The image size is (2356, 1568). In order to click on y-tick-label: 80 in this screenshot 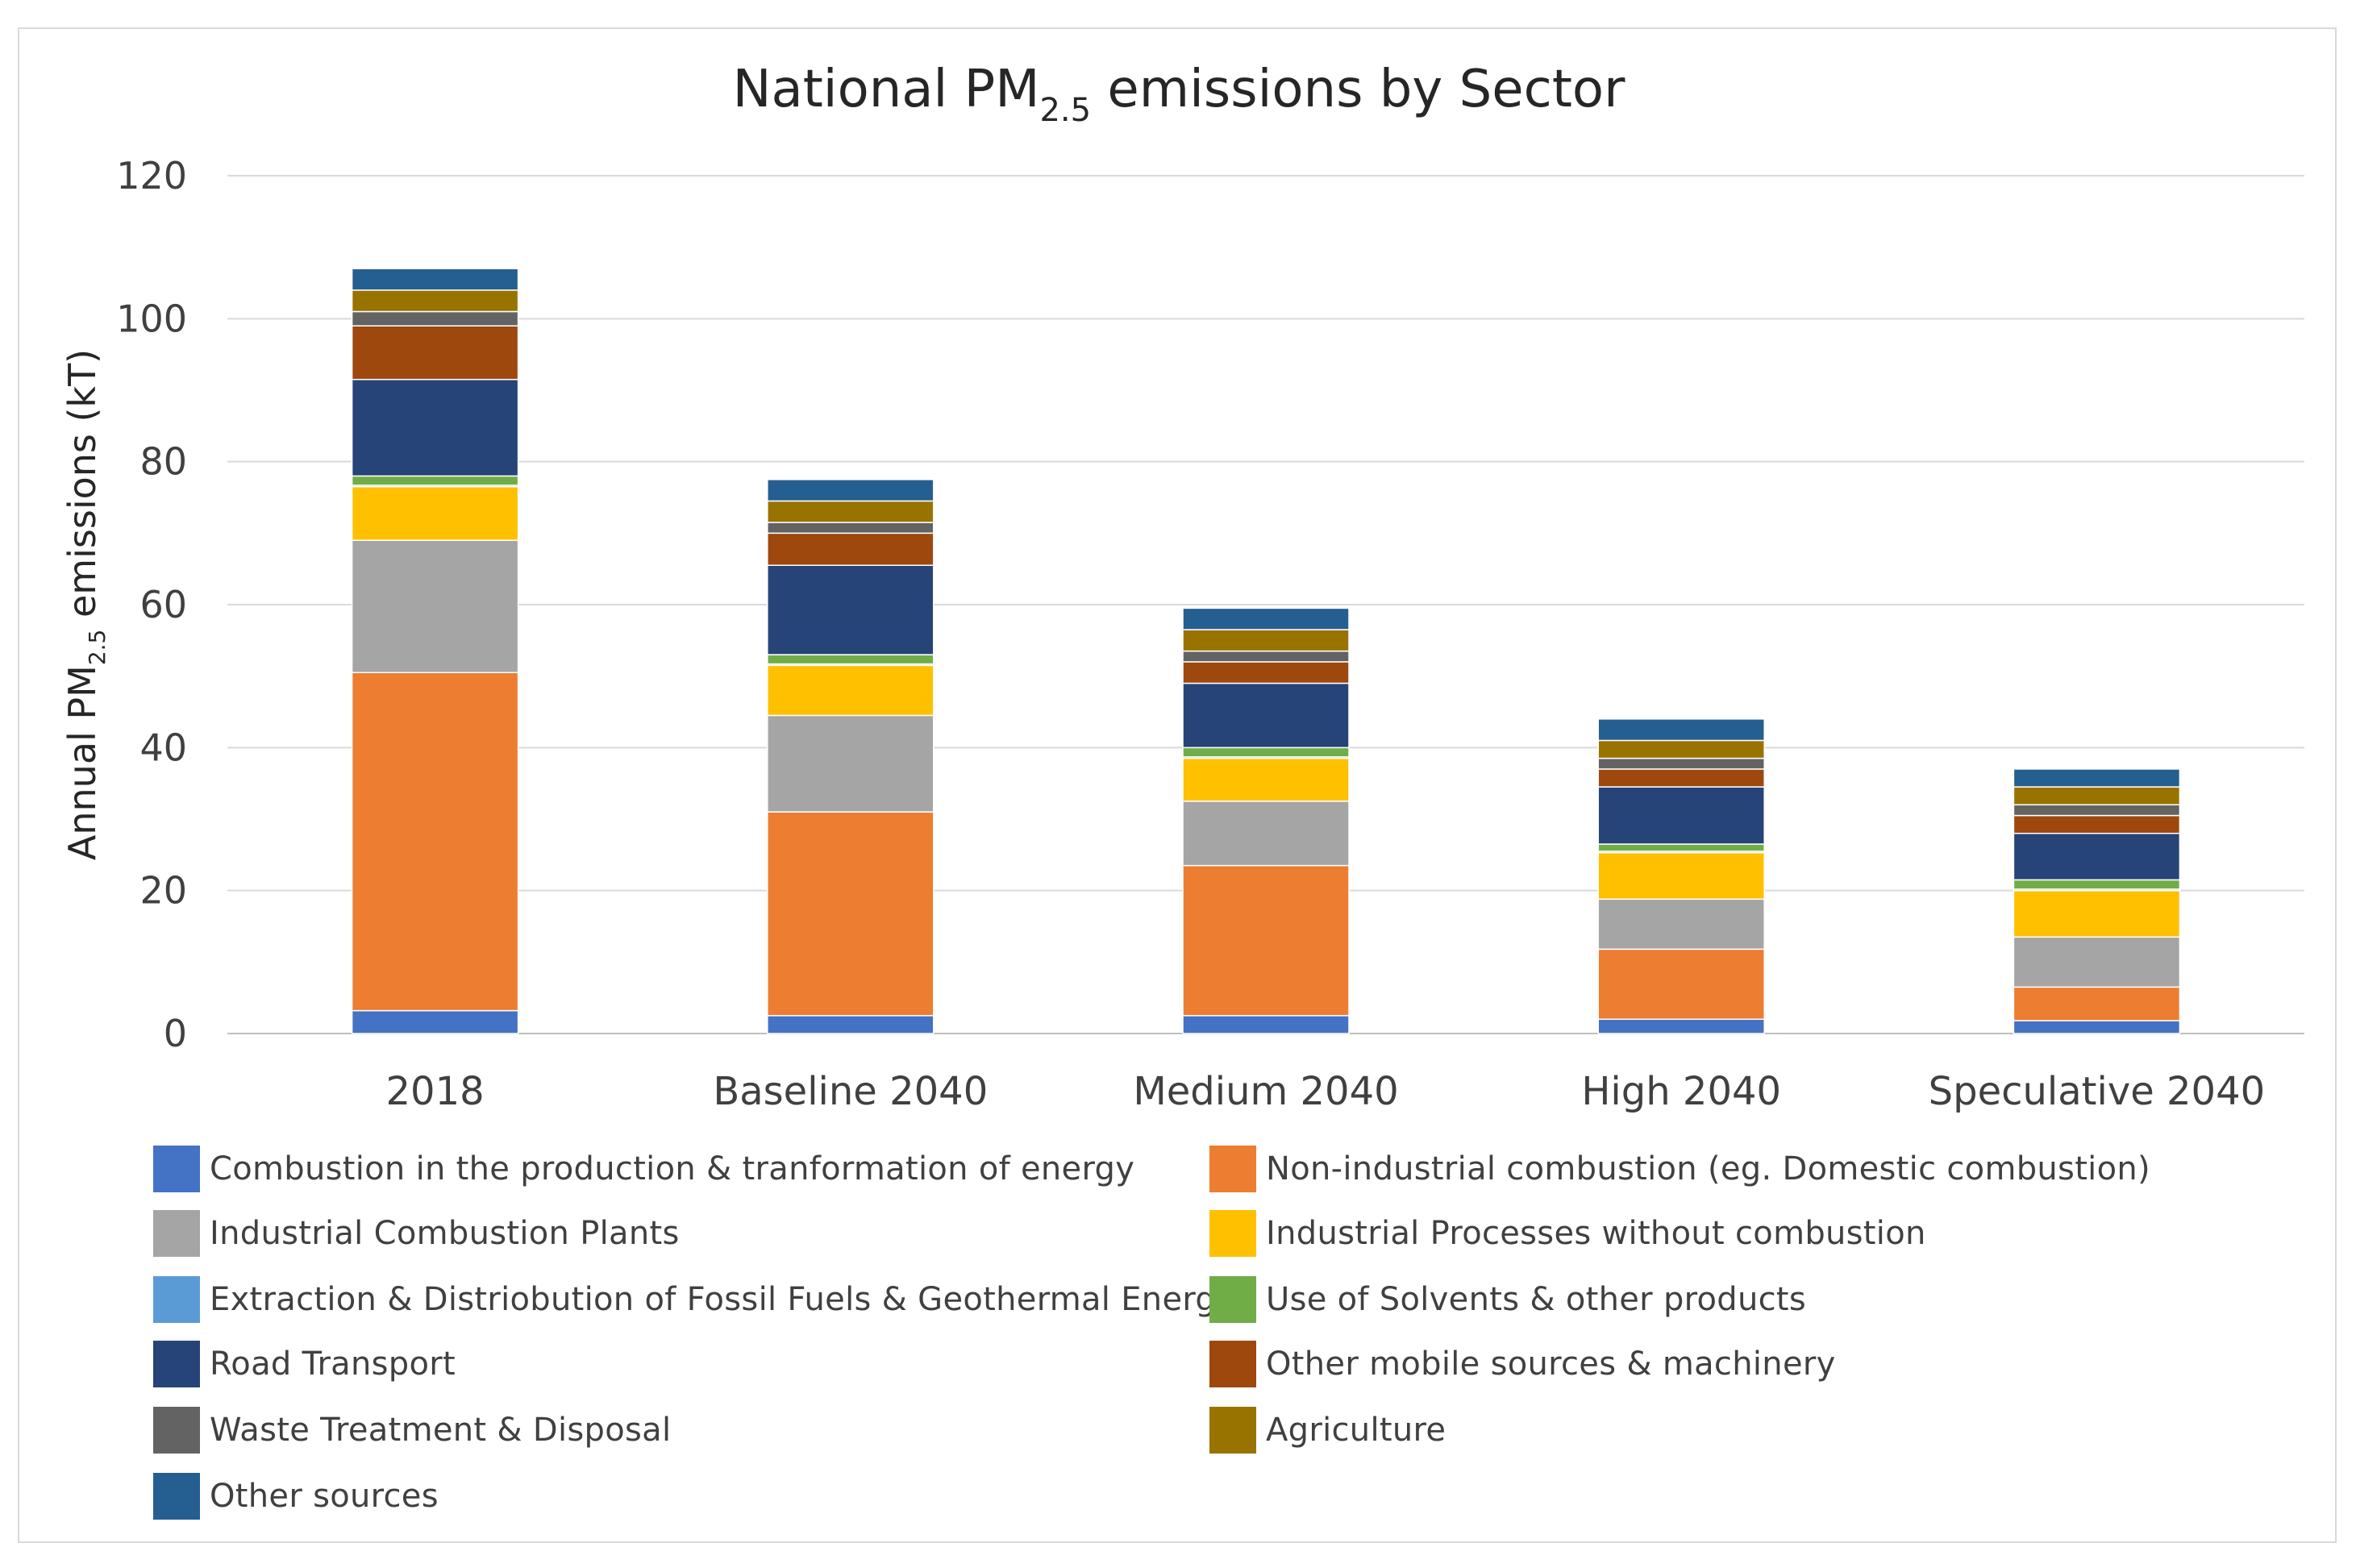, I will do `click(163, 462)`.